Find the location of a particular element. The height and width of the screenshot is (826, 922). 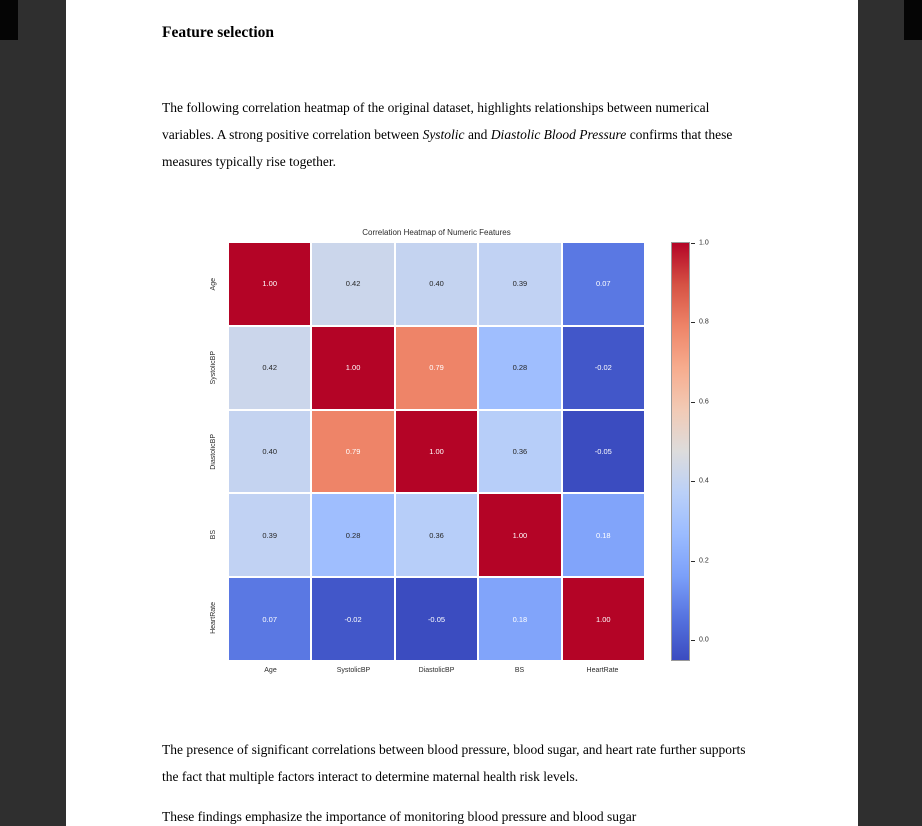

colorbar-tick-label: 0.2 is located at coordinates (704, 561).